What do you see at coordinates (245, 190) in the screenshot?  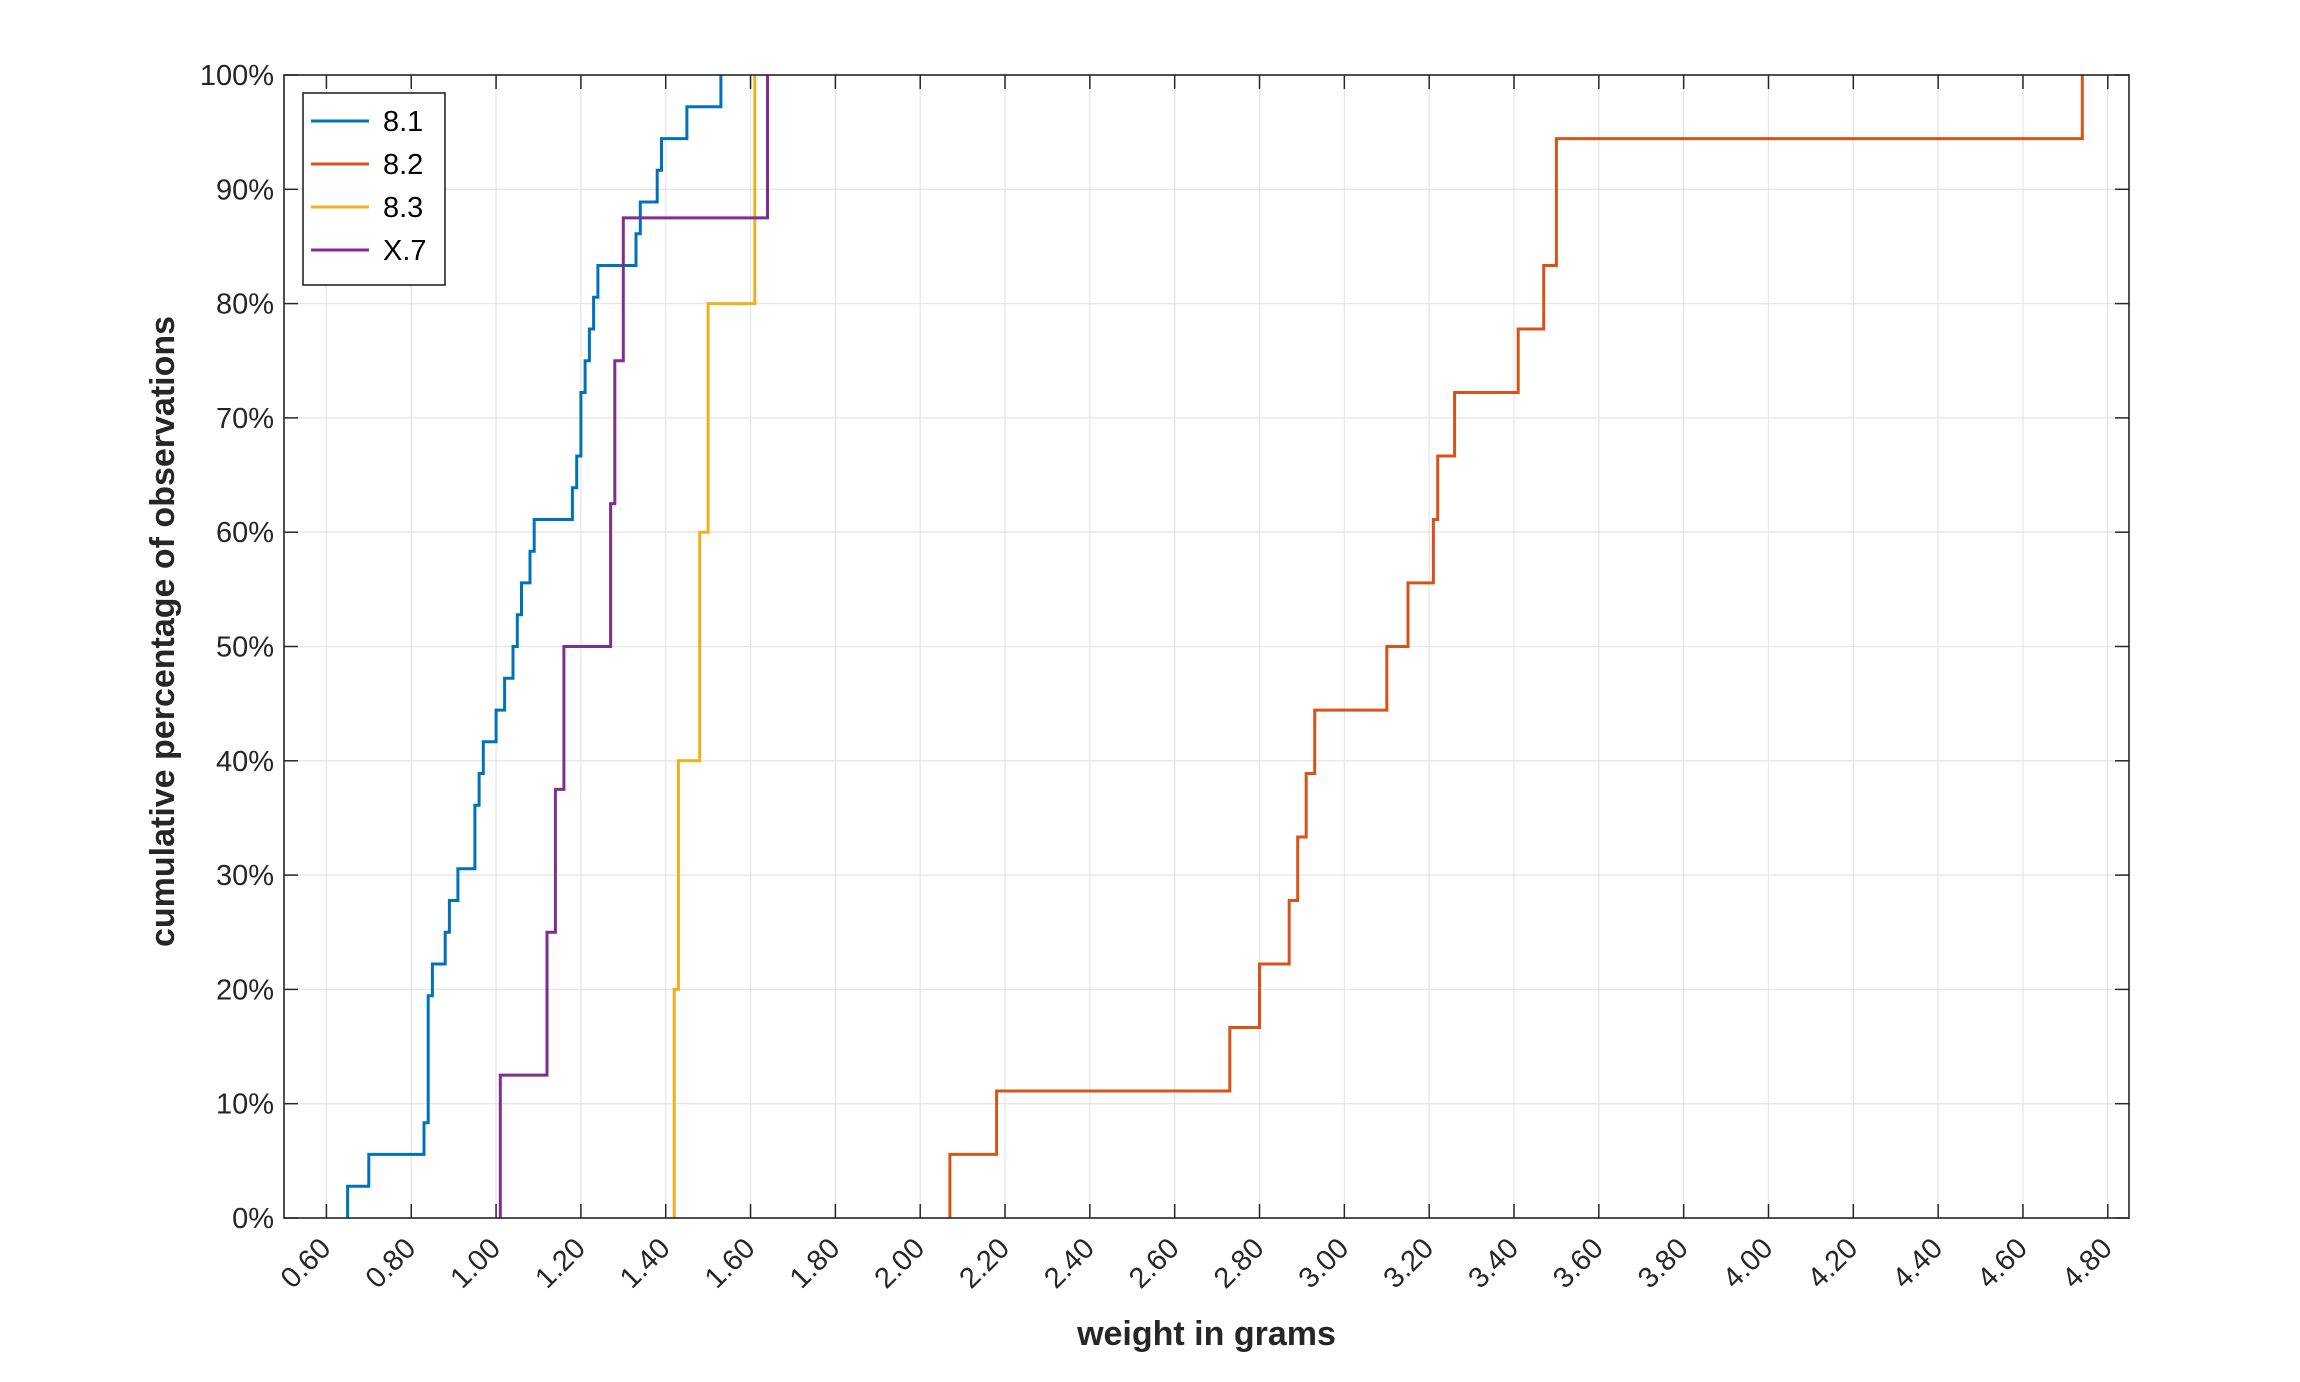 I see `y-tick-label: 90%` at bounding box center [245, 190].